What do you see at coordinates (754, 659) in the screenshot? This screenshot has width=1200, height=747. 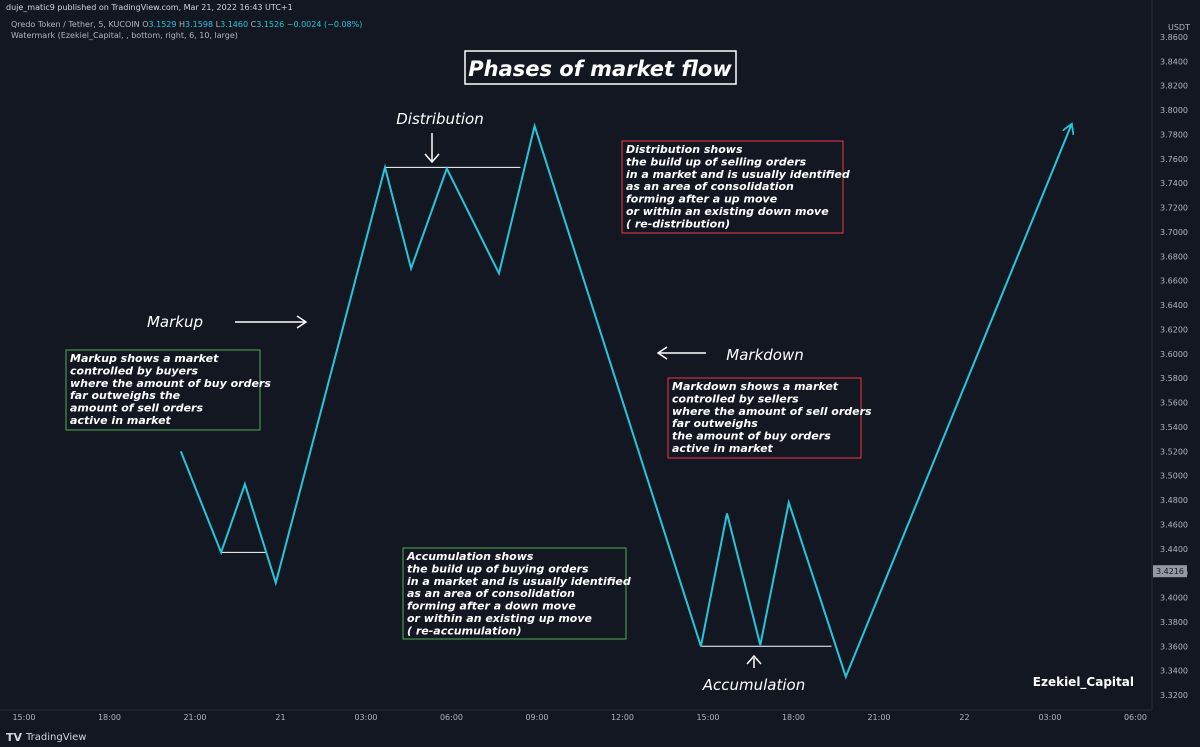 I see `accumulation-arrow-icon` at bounding box center [754, 659].